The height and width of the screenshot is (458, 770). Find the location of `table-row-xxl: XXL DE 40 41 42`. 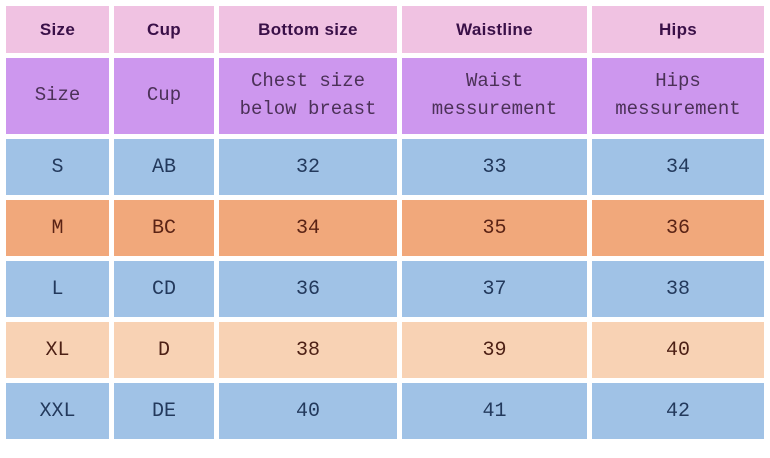

table-row-xxl: XXL DE 40 41 42 is located at coordinates (385, 411).